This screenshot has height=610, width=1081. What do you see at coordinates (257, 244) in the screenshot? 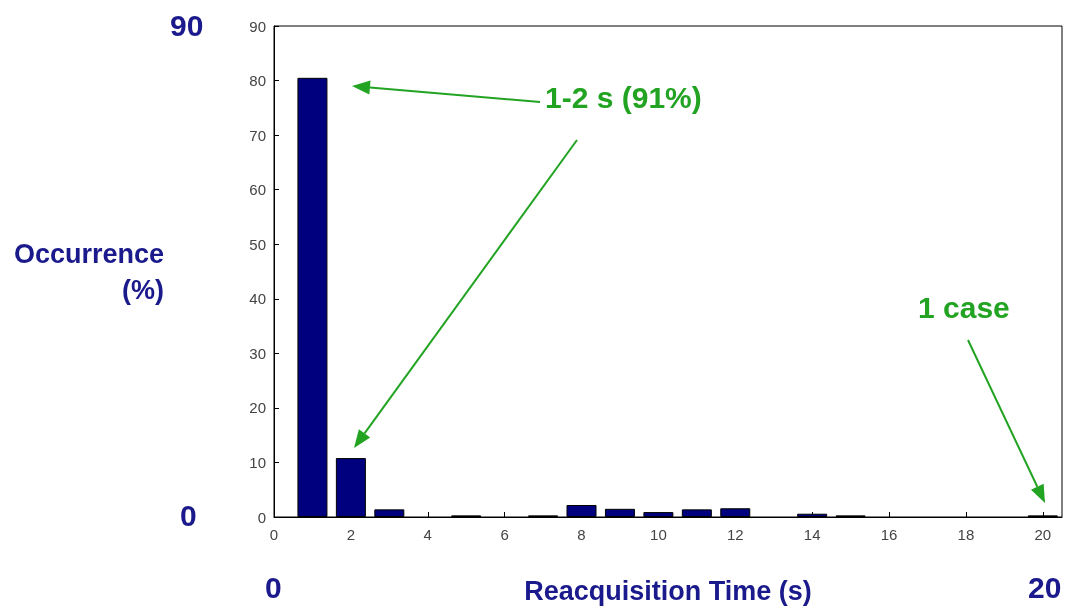
I see `y-tick-label: 50` at bounding box center [257, 244].